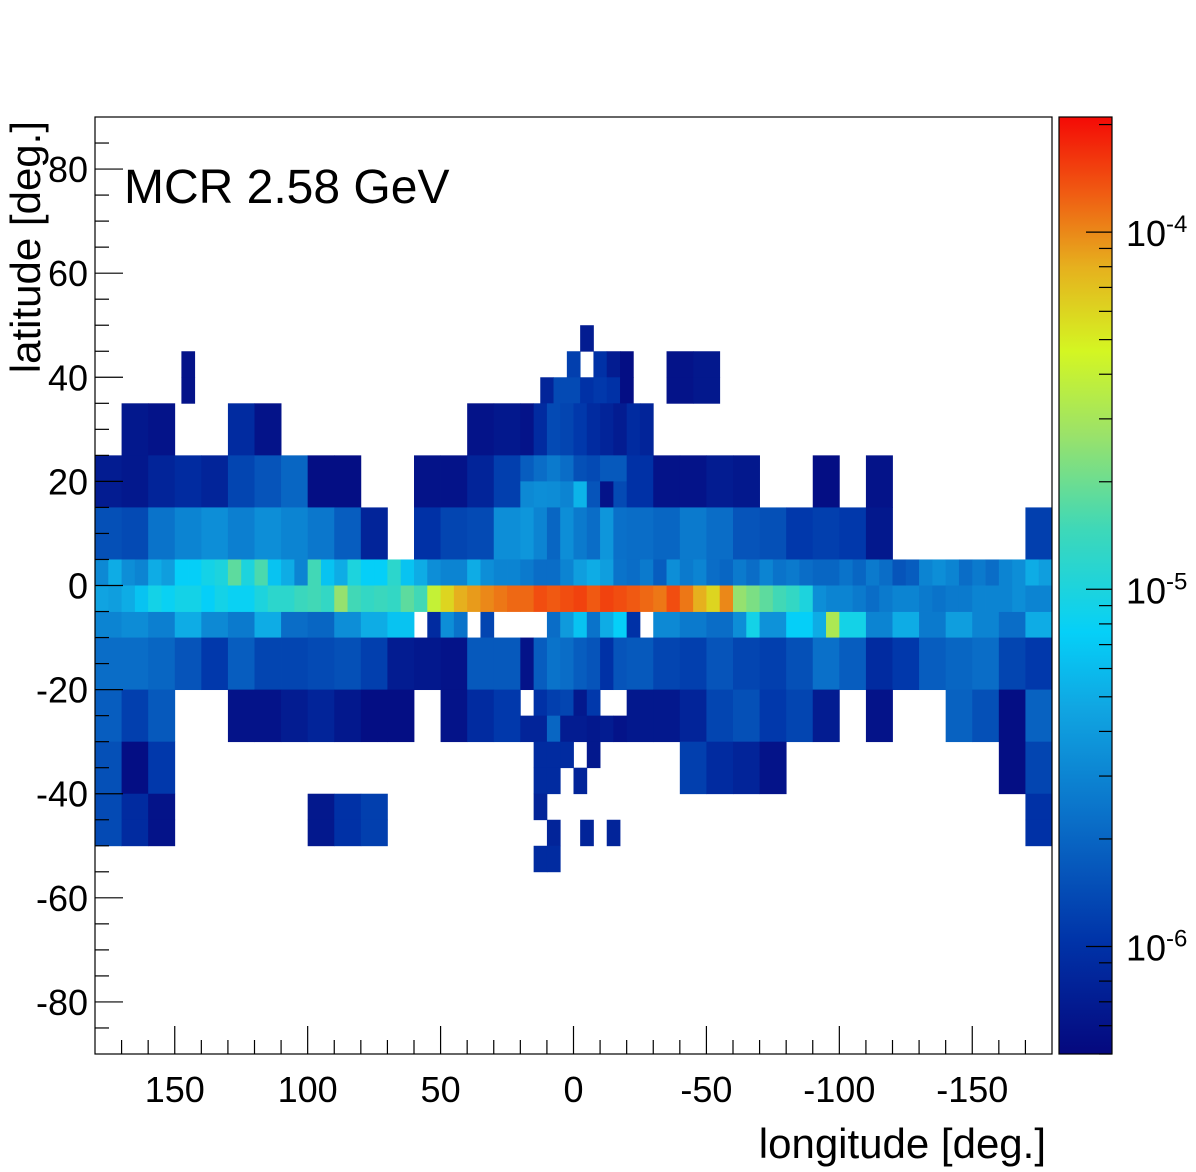  Describe the element at coordinates (308, 1089) in the screenshot. I see `x-tick-label: 100` at that location.